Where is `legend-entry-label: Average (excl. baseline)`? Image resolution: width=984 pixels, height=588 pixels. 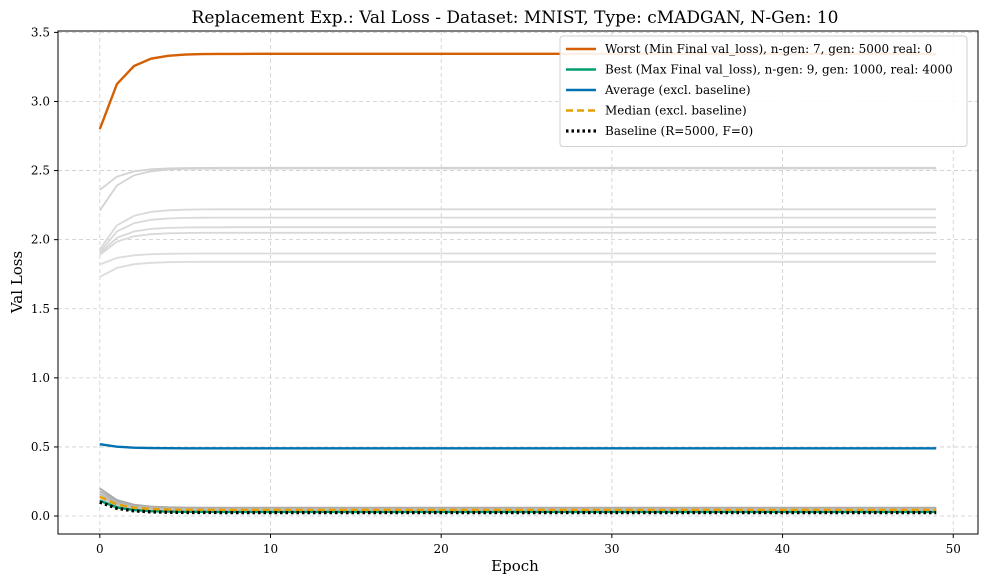 legend-entry-label: Average (excl. baseline) is located at coordinates (677, 90).